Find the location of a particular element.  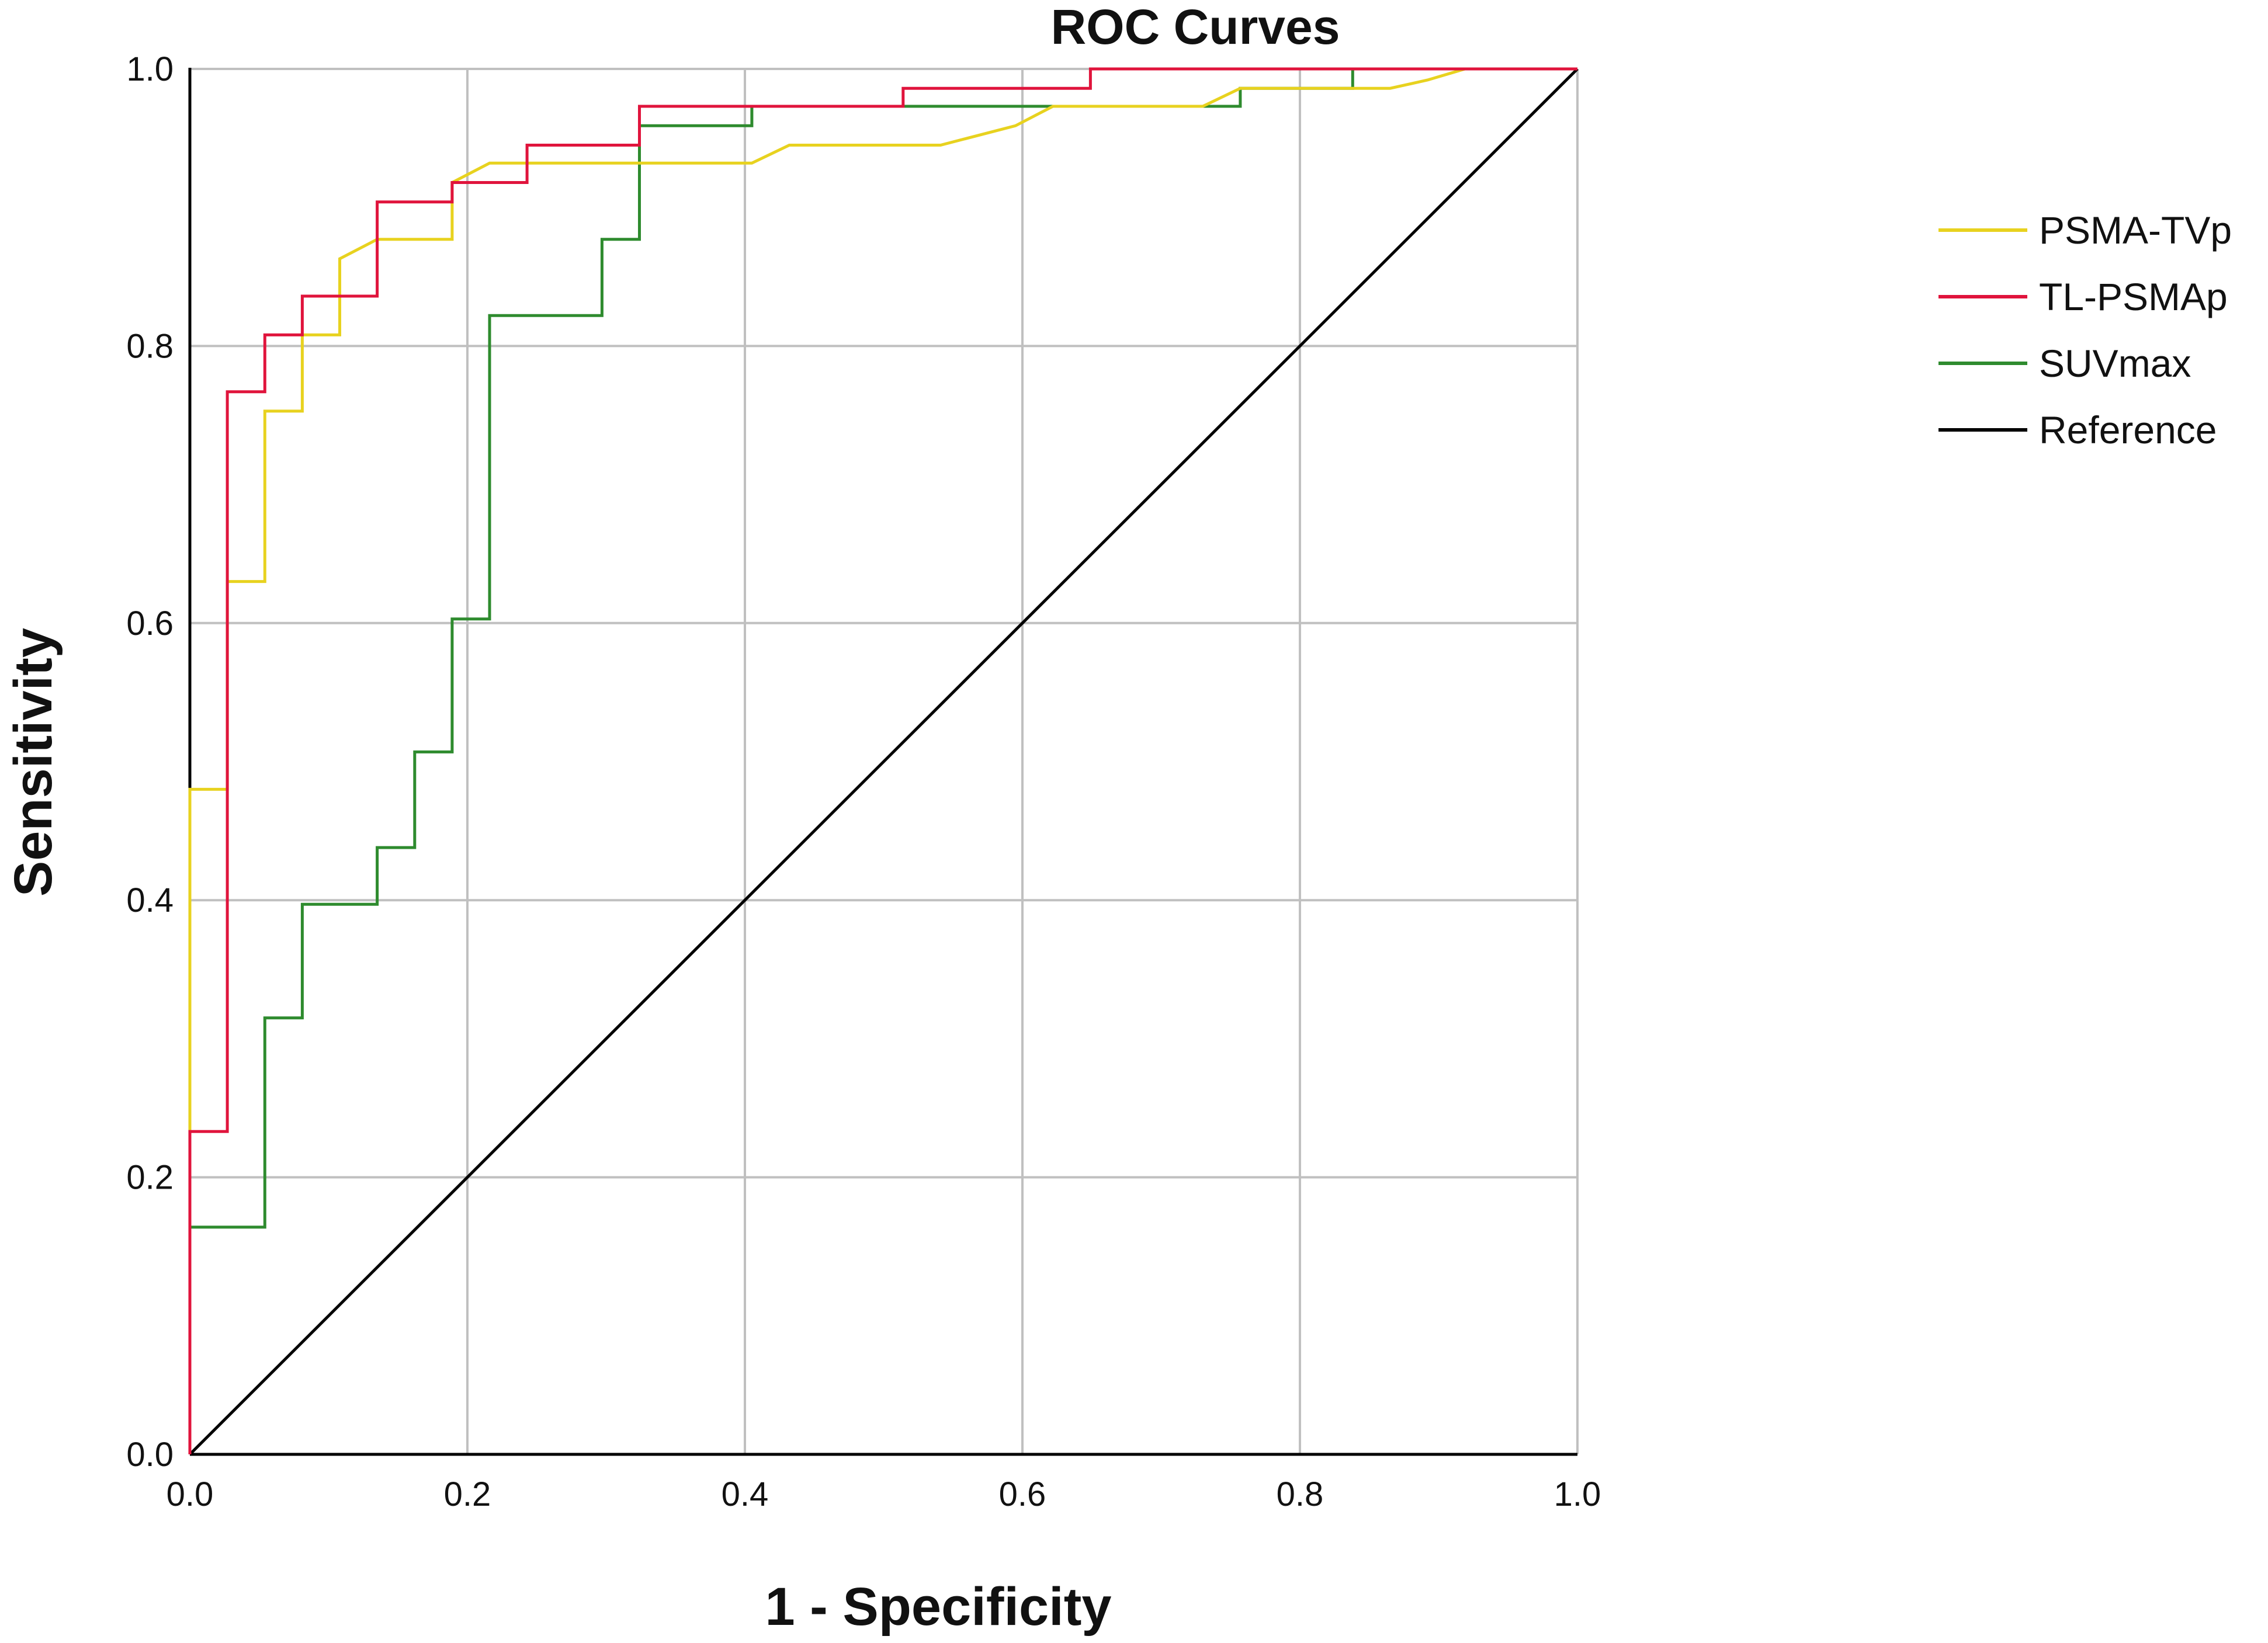

y-tick-label: 0.6 is located at coordinates (150, 623).